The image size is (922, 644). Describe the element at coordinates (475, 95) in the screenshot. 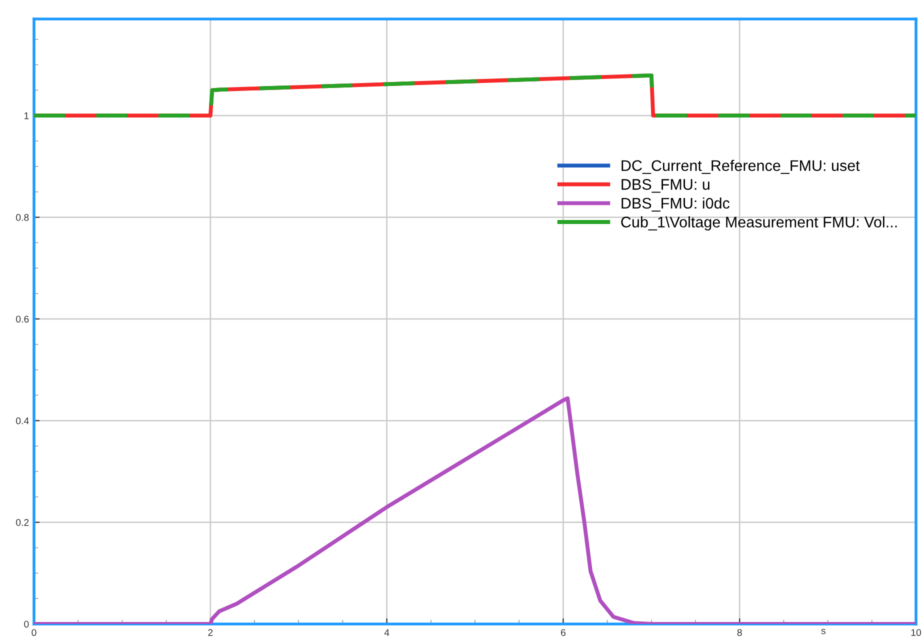

I see `line-series` at that location.